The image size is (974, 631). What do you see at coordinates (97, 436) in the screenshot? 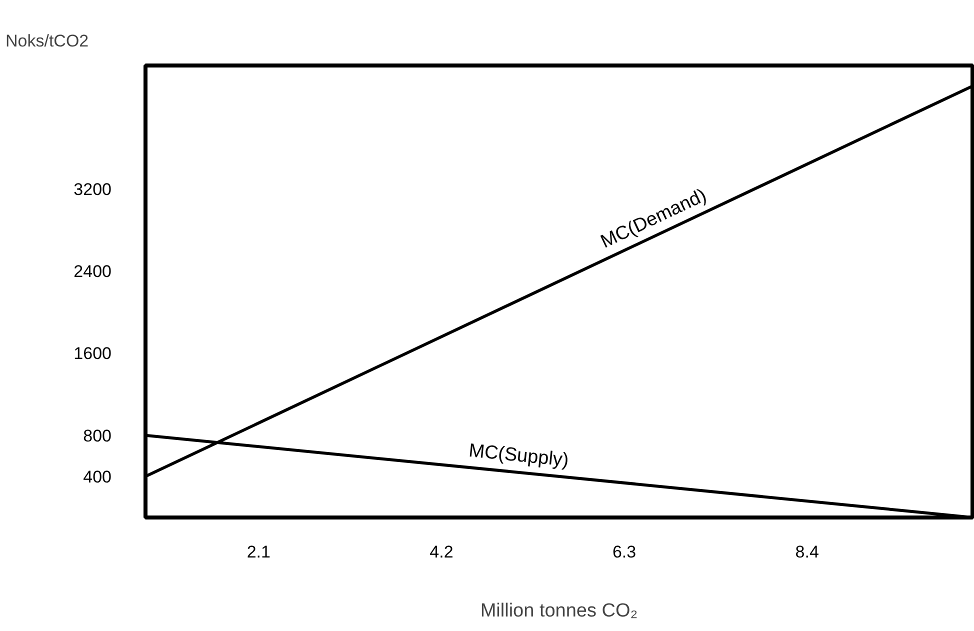
I see `y-tick-label: 800` at bounding box center [97, 436].